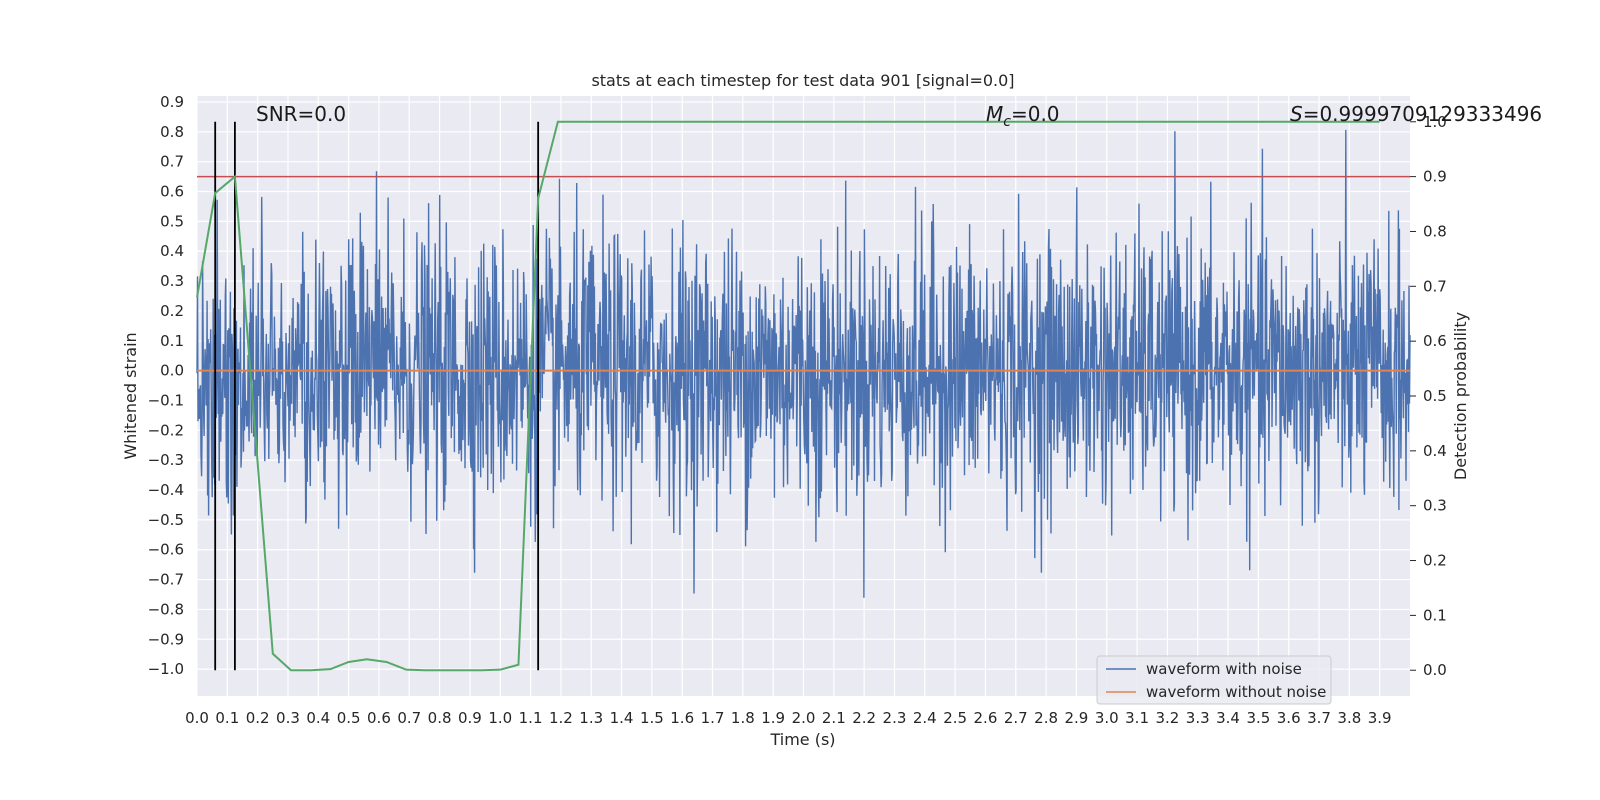 This screenshot has height=800, width=1600. What do you see at coordinates (172, 162) in the screenshot?
I see `y-tick-label: 0.7` at bounding box center [172, 162].